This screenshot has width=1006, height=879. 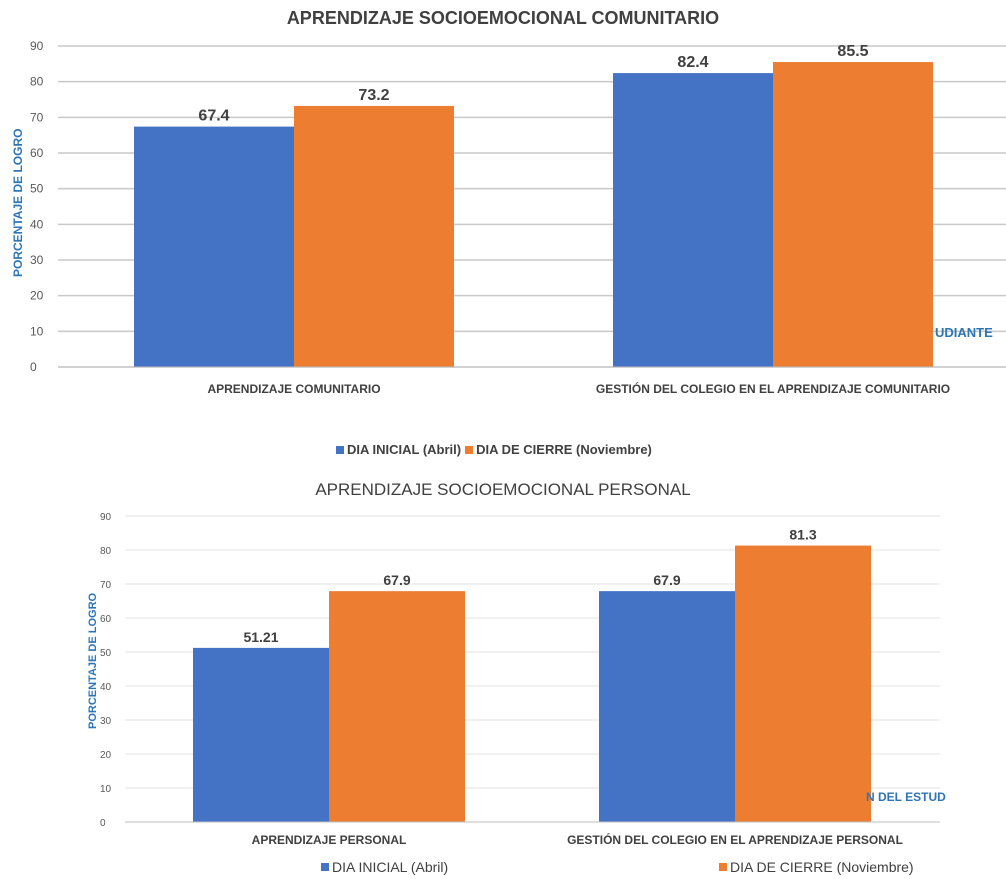 I want to click on clipped-label: UDIANTE, so click(x=964, y=332).